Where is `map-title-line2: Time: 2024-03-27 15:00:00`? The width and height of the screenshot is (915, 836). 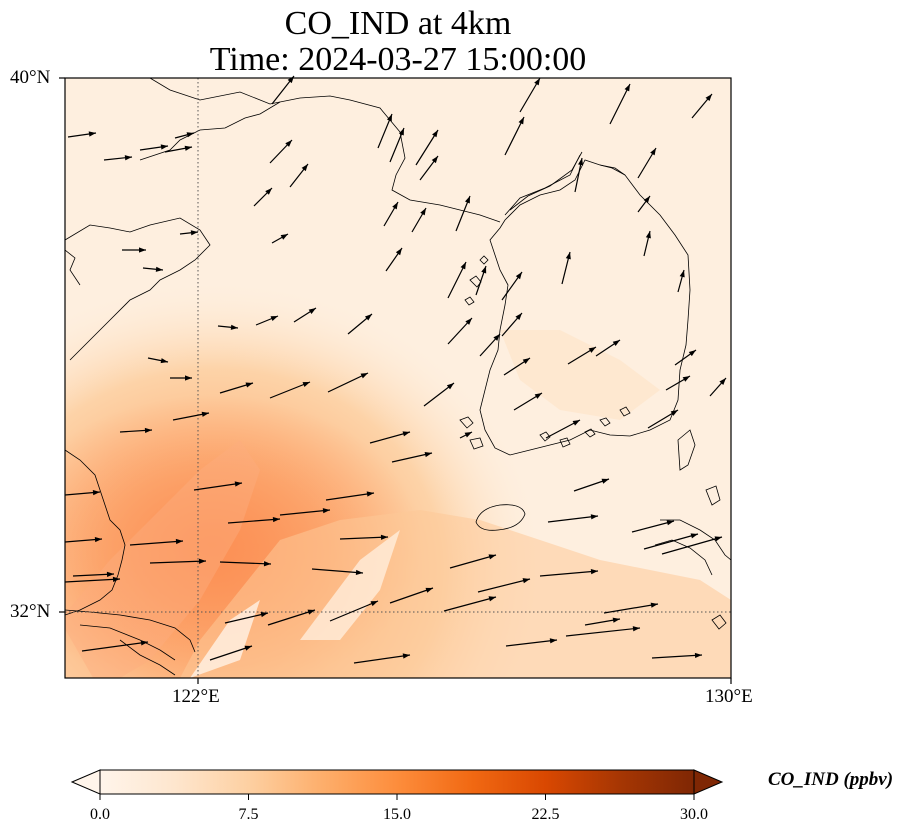 map-title-line2: Time: 2024-03-27 15:00:00 is located at coordinates (398, 59).